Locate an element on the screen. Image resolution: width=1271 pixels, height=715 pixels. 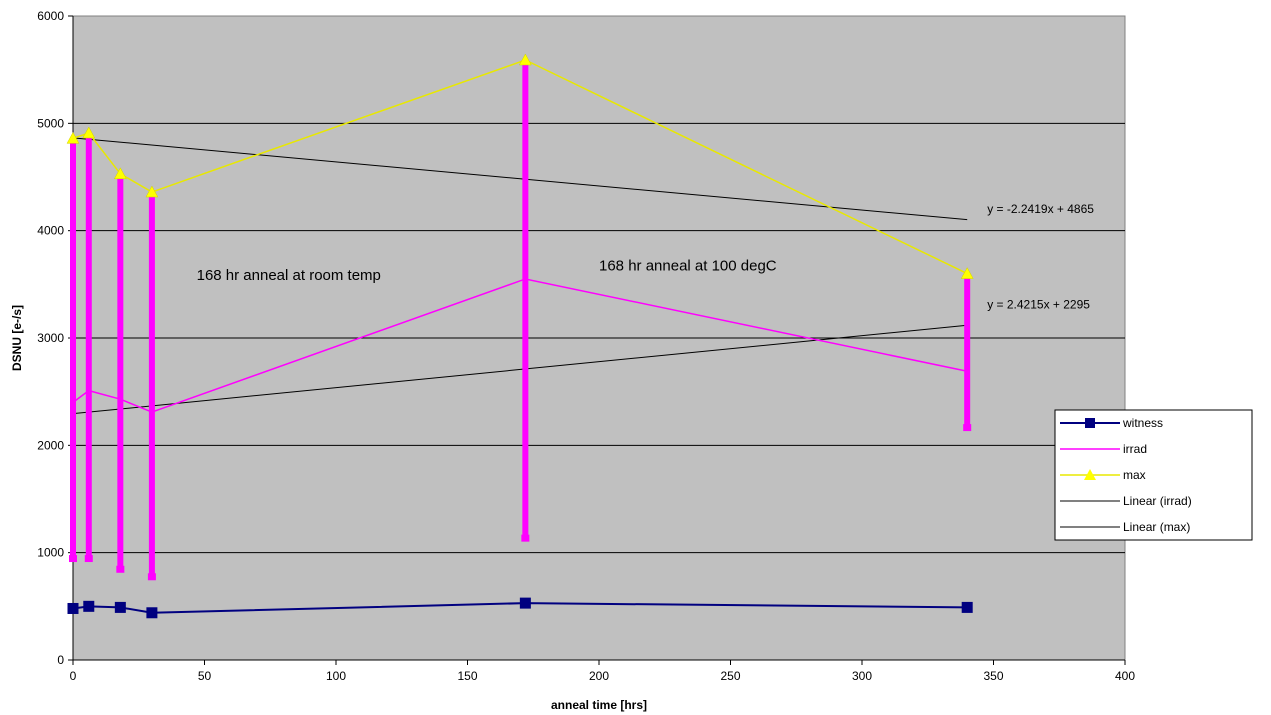
legend-label: witness is located at coordinates (1142, 423).